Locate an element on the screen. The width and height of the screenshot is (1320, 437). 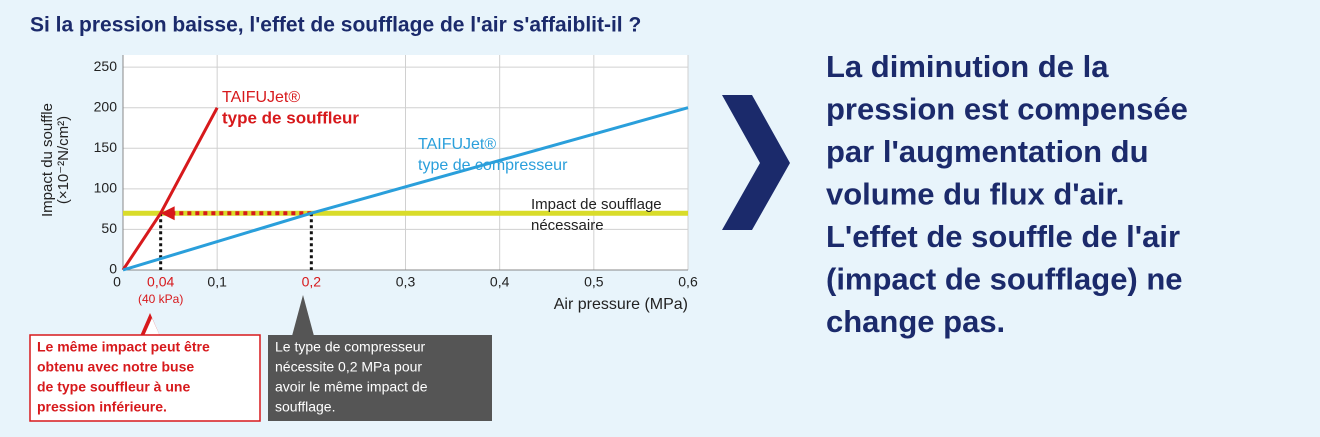
y-tick-label: 150 is located at coordinates (106, 147).